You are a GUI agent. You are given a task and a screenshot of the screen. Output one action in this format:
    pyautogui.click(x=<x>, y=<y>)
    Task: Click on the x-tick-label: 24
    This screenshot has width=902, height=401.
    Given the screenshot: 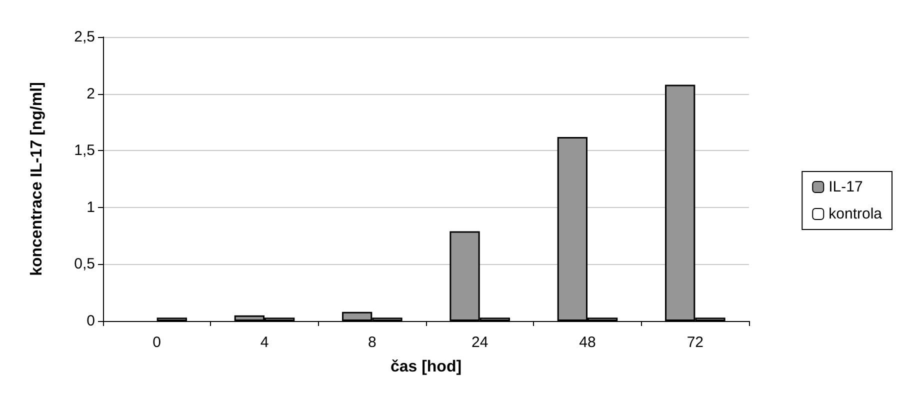 What is the action you would take?
    pyautogui.click(x=479, y=342)
    